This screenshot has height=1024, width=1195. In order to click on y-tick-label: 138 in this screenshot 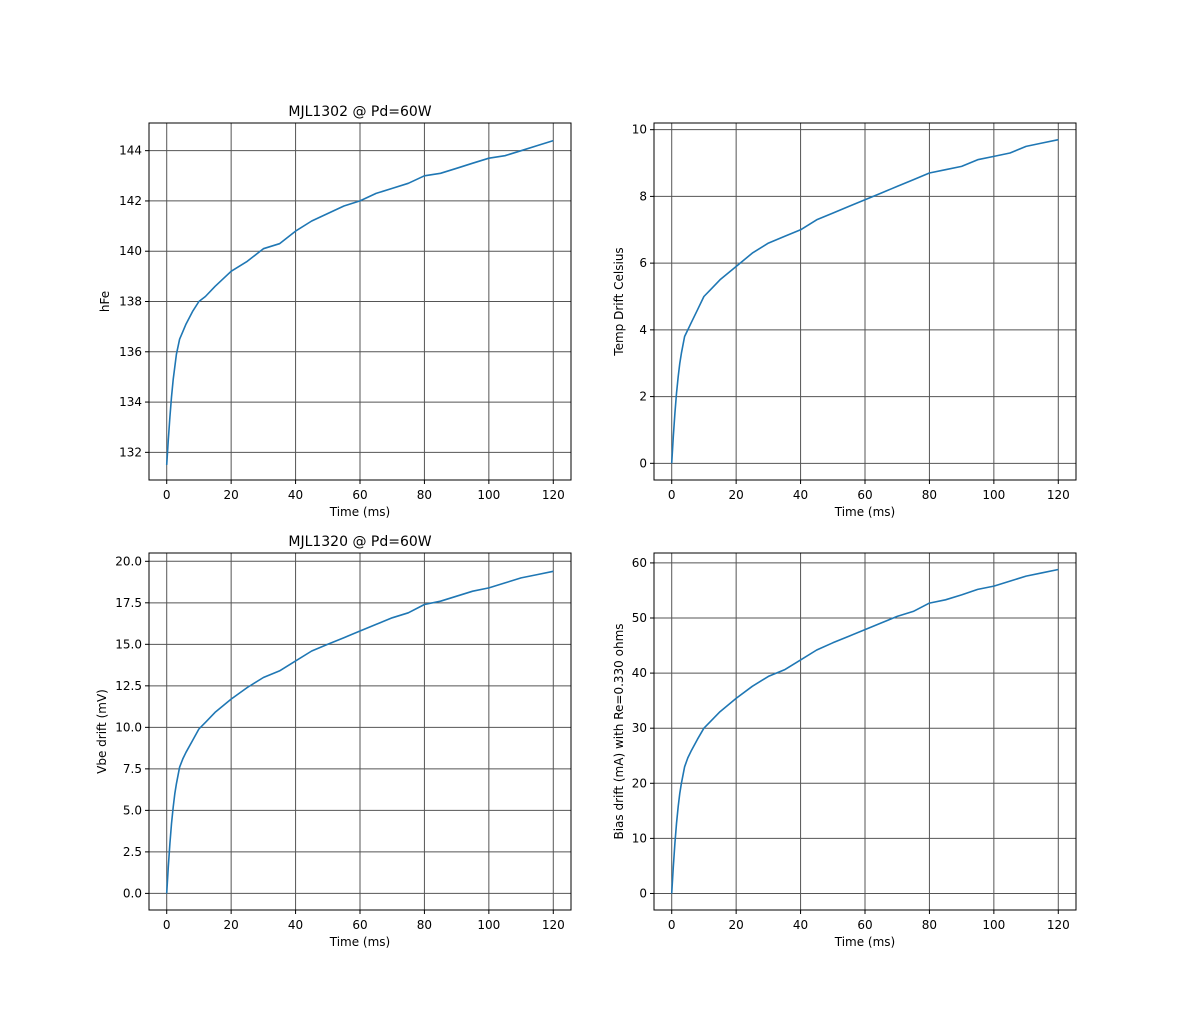, I will do `click(130, 302)`.